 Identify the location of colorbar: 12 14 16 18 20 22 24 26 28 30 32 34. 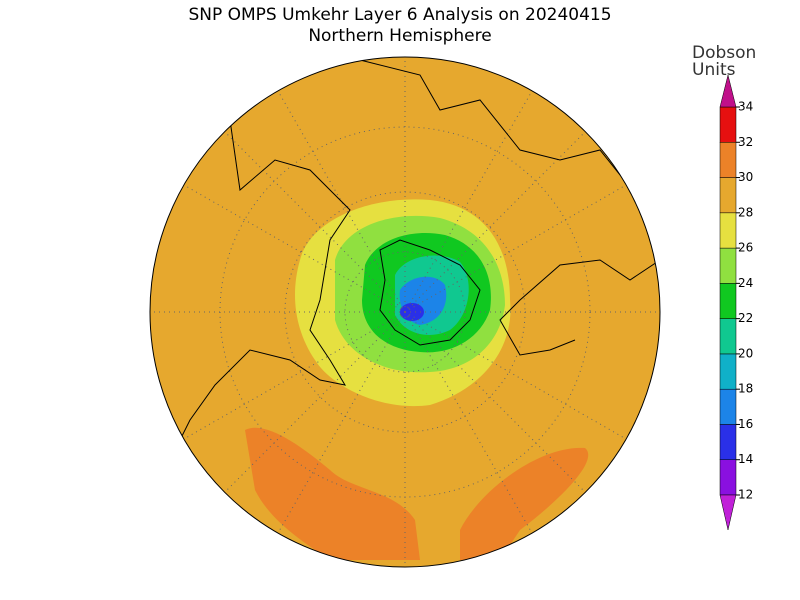
(736, 302).